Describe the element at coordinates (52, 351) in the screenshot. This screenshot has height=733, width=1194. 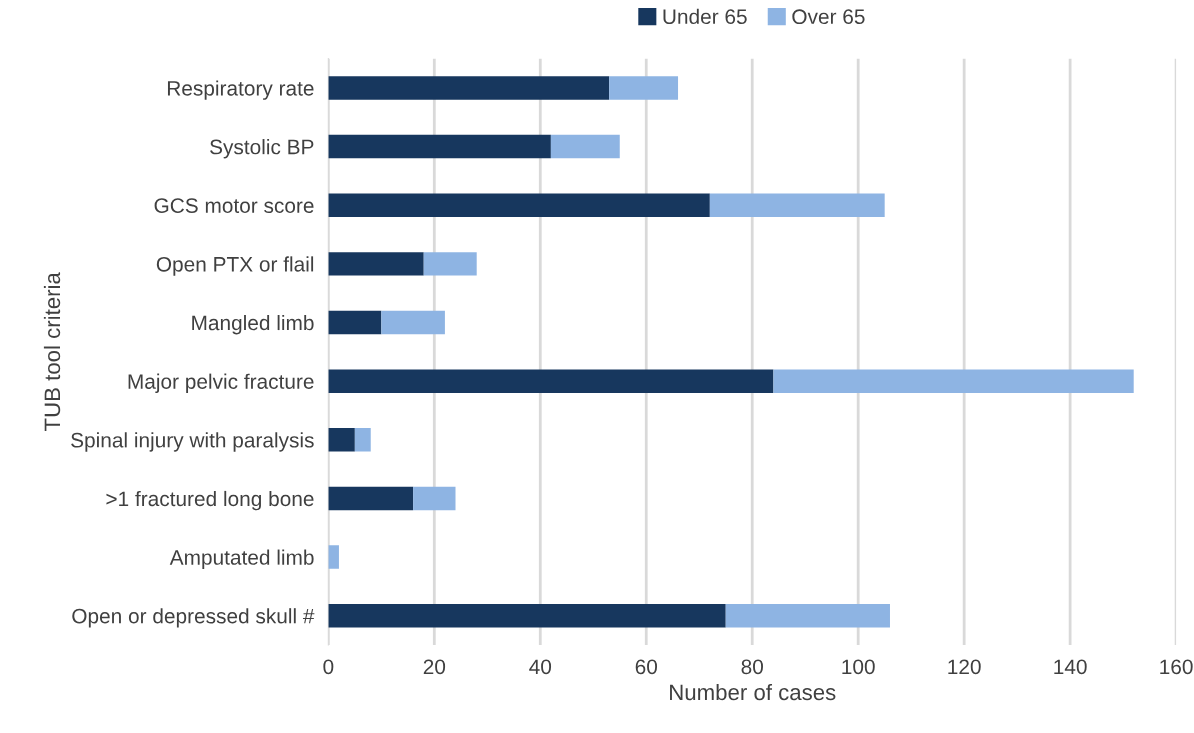
I see `y-axis-title: TUB tool criteria` at that location.